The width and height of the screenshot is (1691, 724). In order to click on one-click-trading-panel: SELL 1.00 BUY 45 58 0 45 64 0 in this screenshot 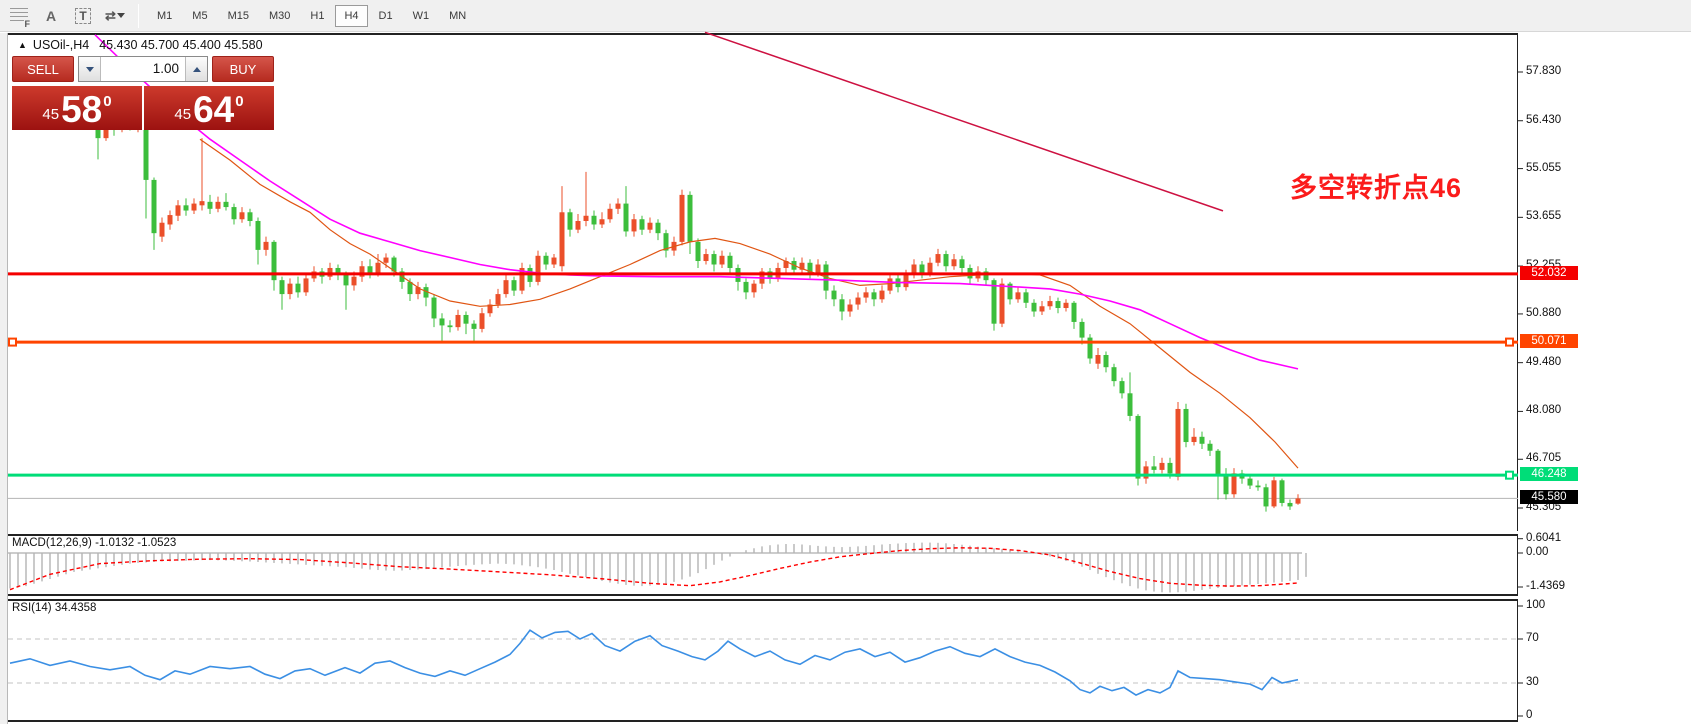, I will do `click(143, 93)`.